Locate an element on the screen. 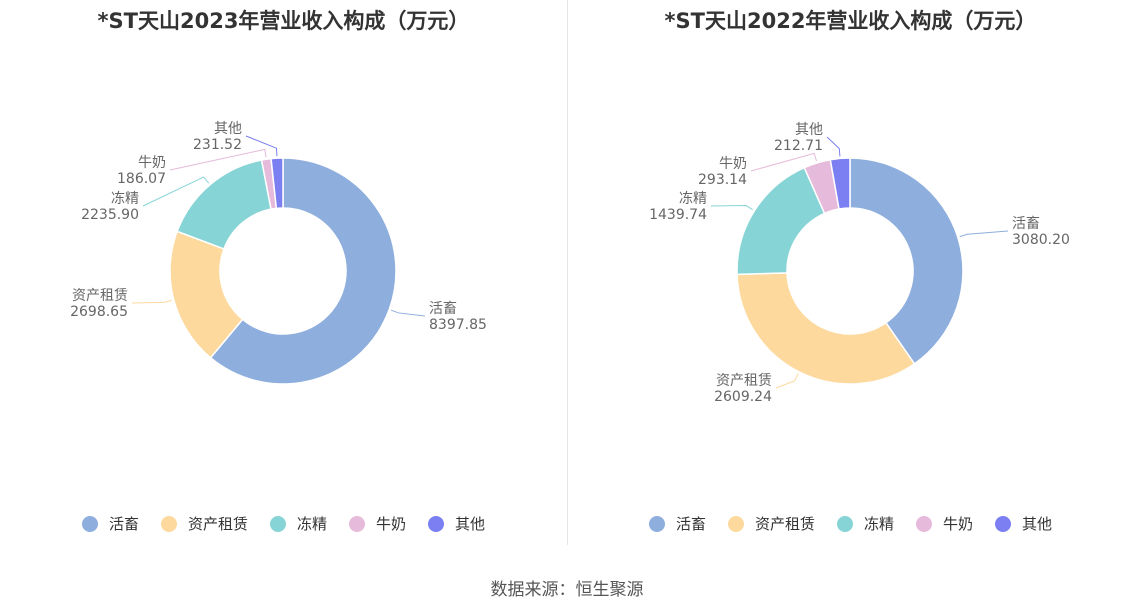 This screenshot has width=1134, height=612. slice-label-value: 231.52 is located at coordinates (217, 145).